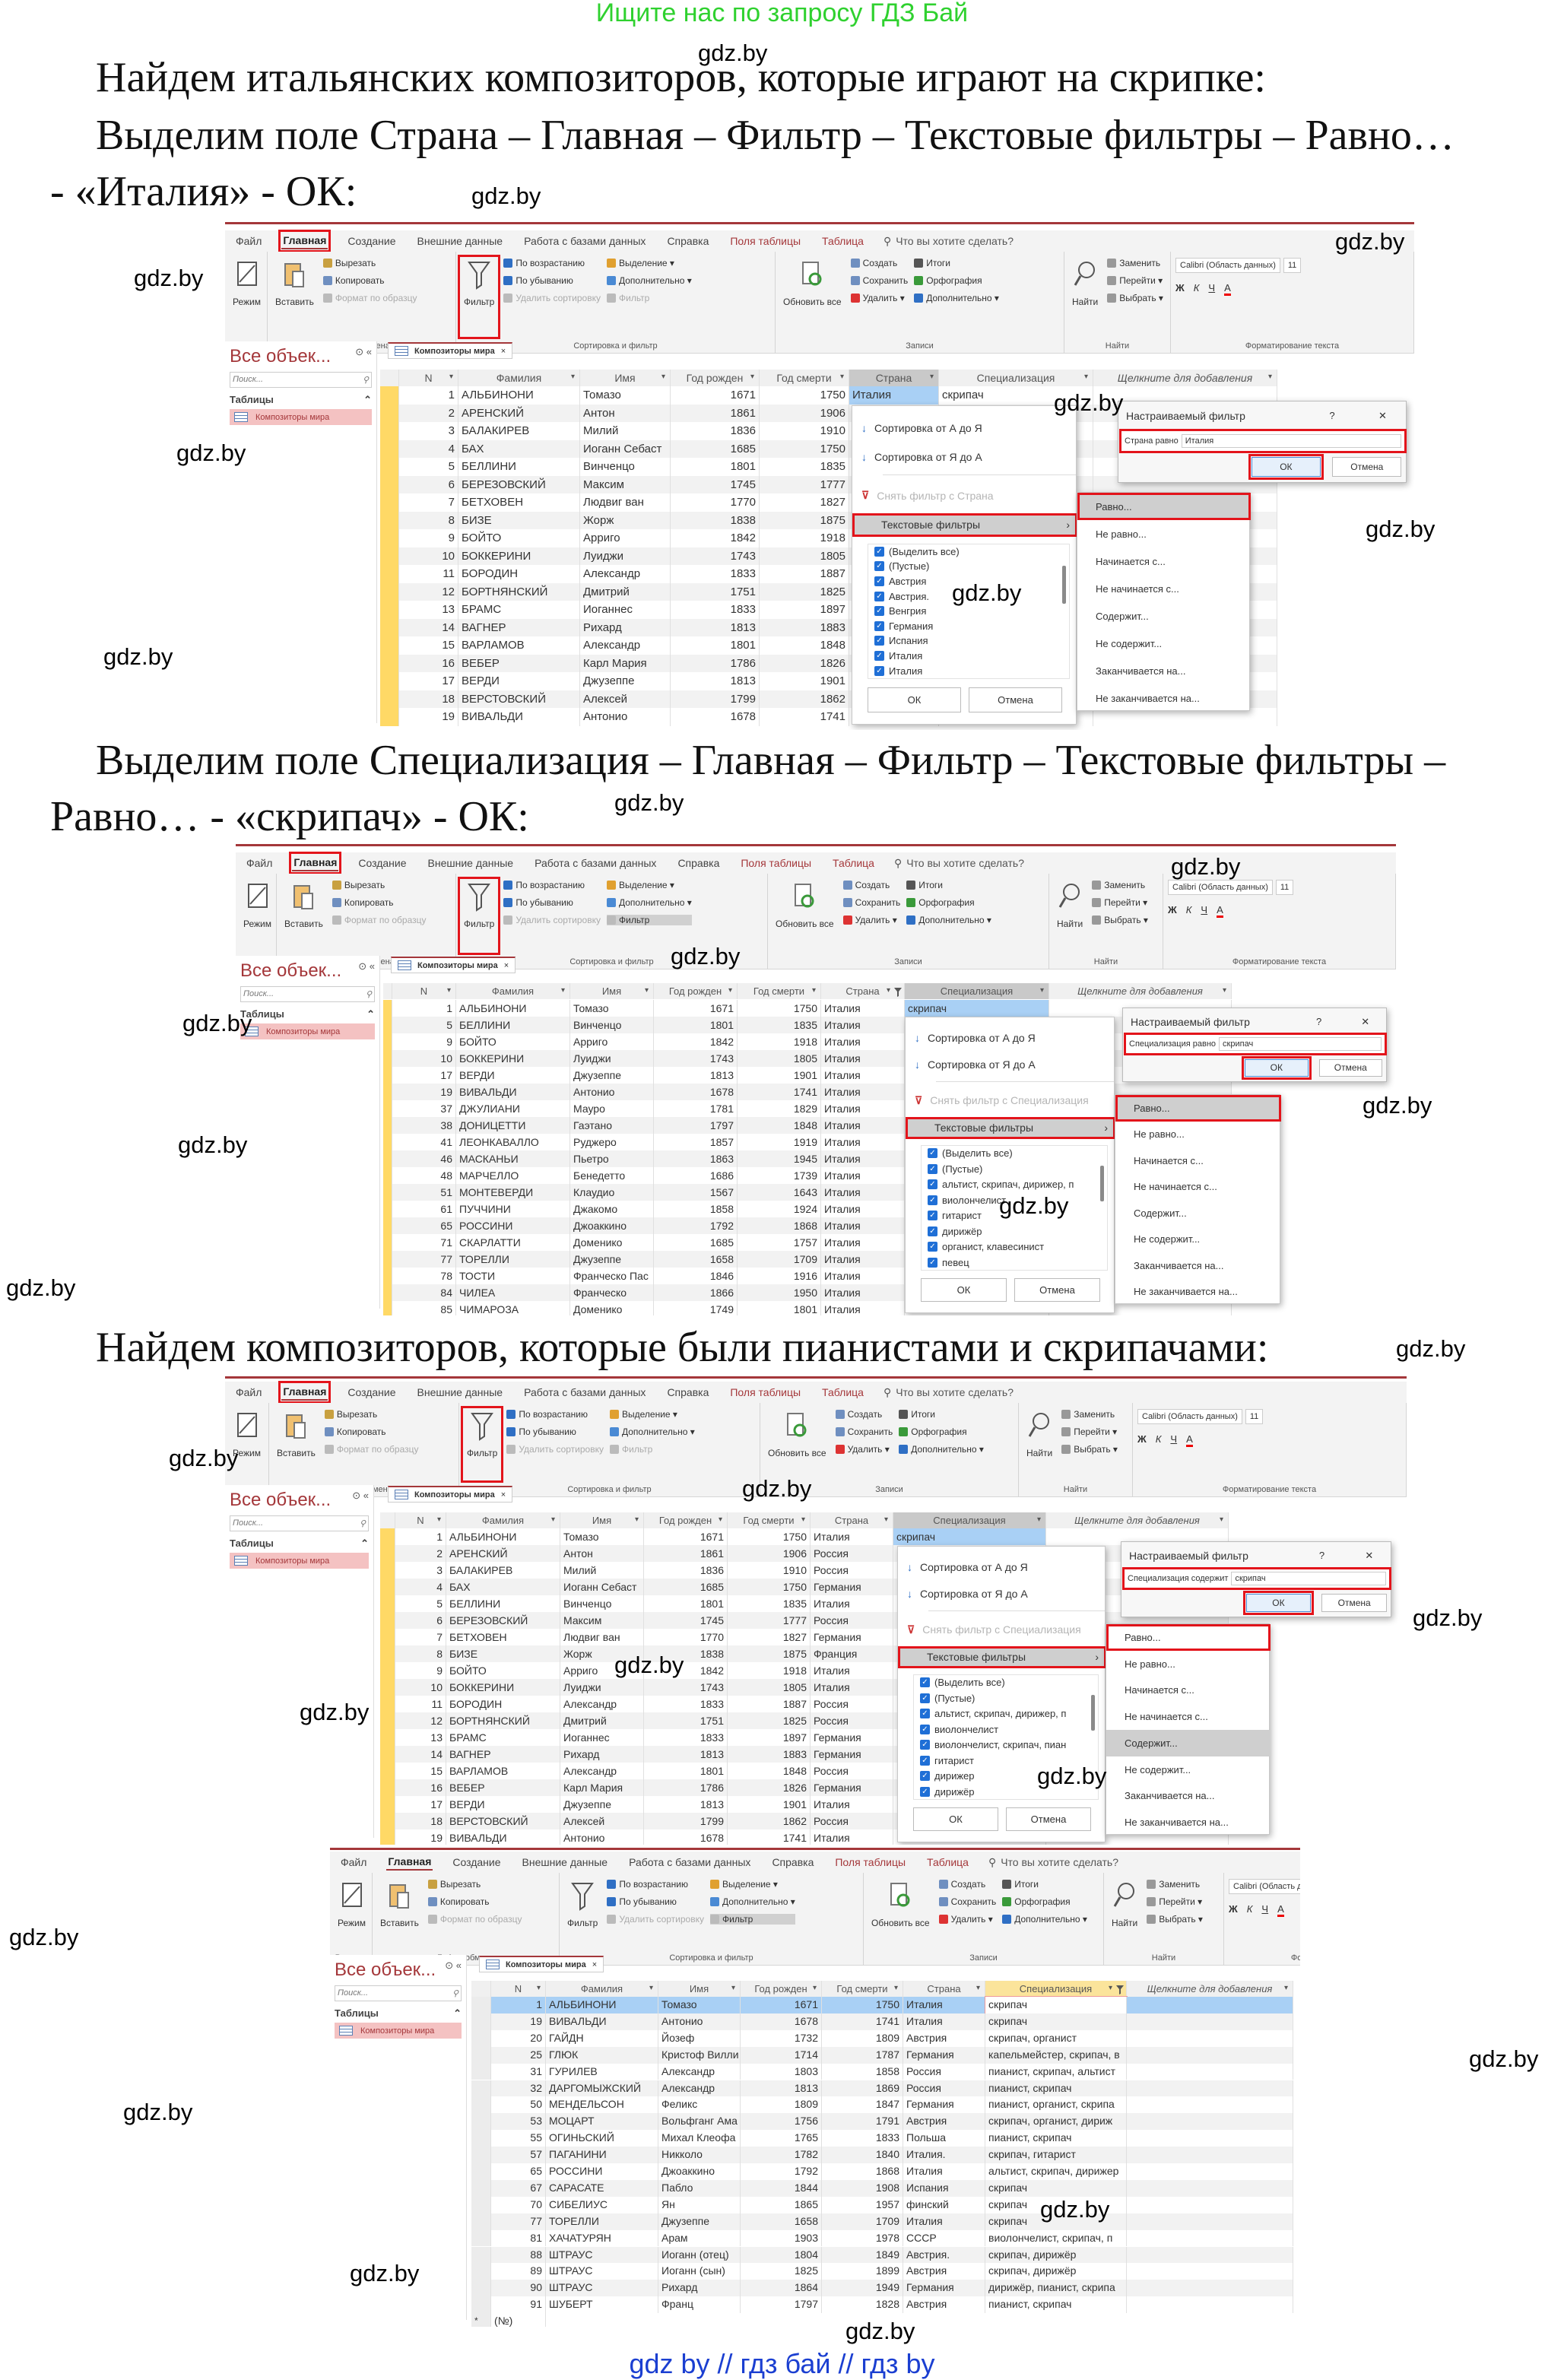 The height and width of the screenshot is (2380, 1564). Describe the element at coordinates (1048, 1819) in the screenshot. I see `menu-cancel-button: Отмена` at that location.